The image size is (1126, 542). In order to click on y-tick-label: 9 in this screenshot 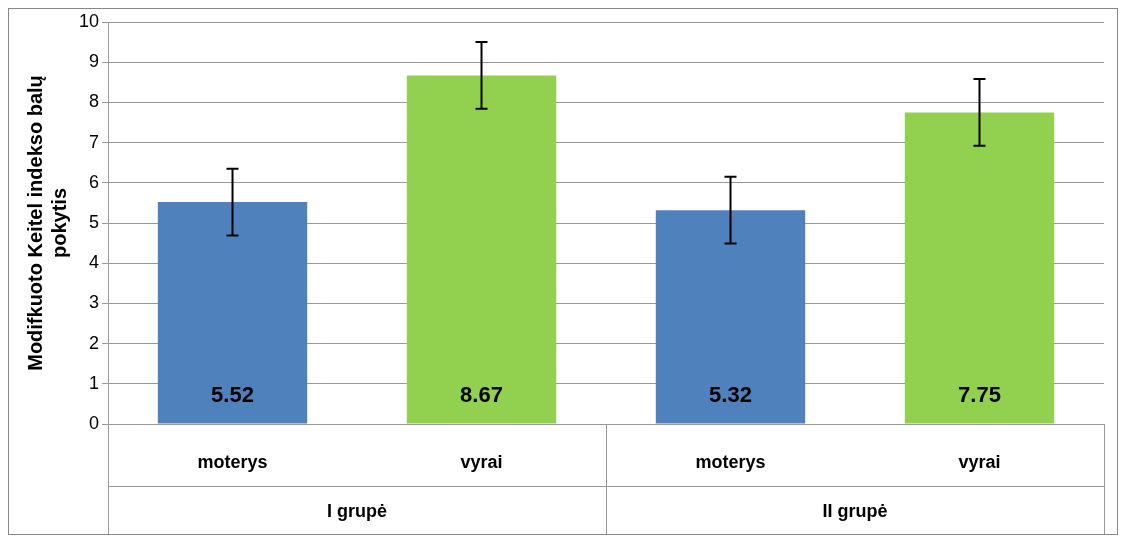, I will do `click(94, 61)`.